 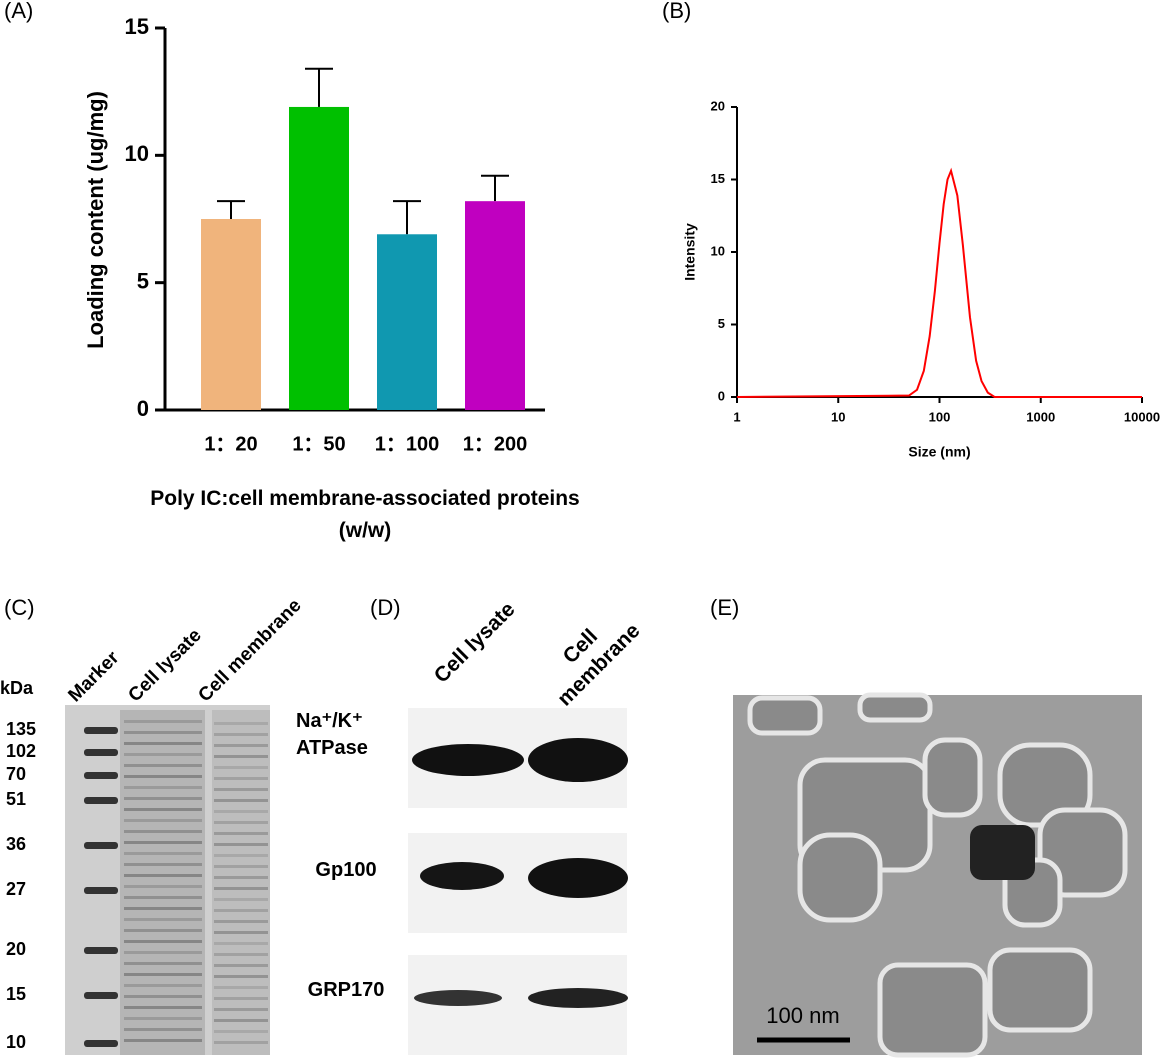 I want to click on y-tick-label: 20, so click(x=718, y=105).